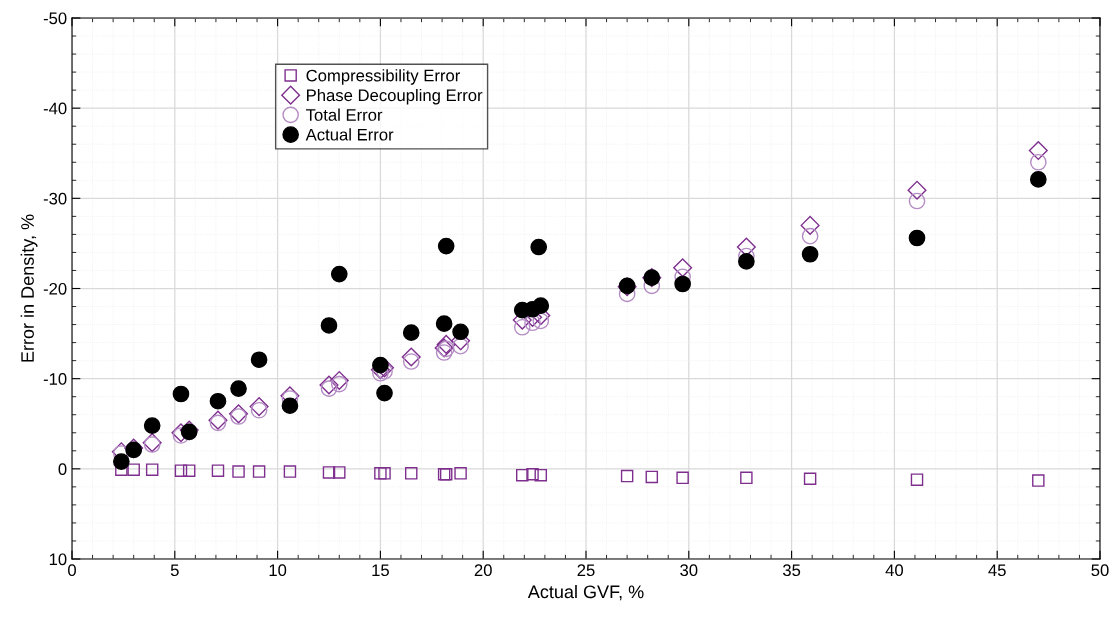  Describe the element at coordinates (349, 134) in the screenshot. I see `legend-label: Actual Error` at that location.